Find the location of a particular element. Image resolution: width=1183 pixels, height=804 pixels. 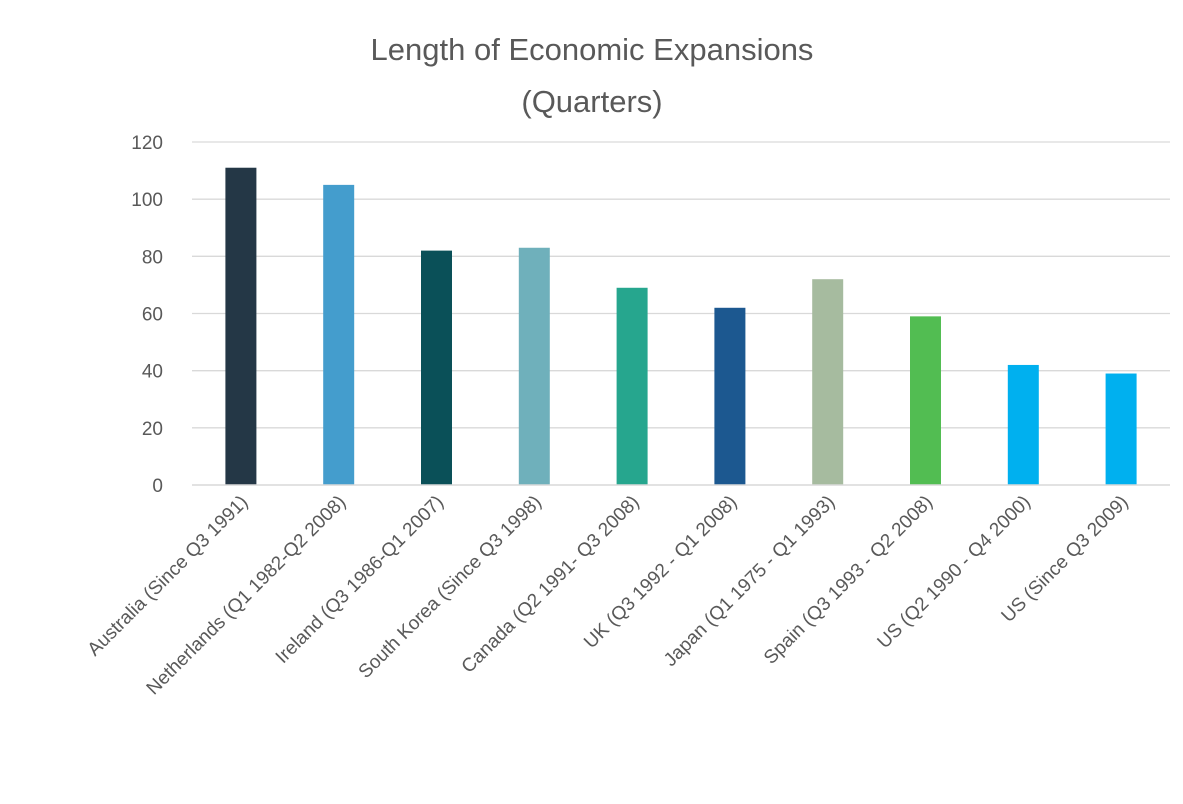

x-tick-label: South Korea (Since Q3 1998) is located at coordinates (450, 587).